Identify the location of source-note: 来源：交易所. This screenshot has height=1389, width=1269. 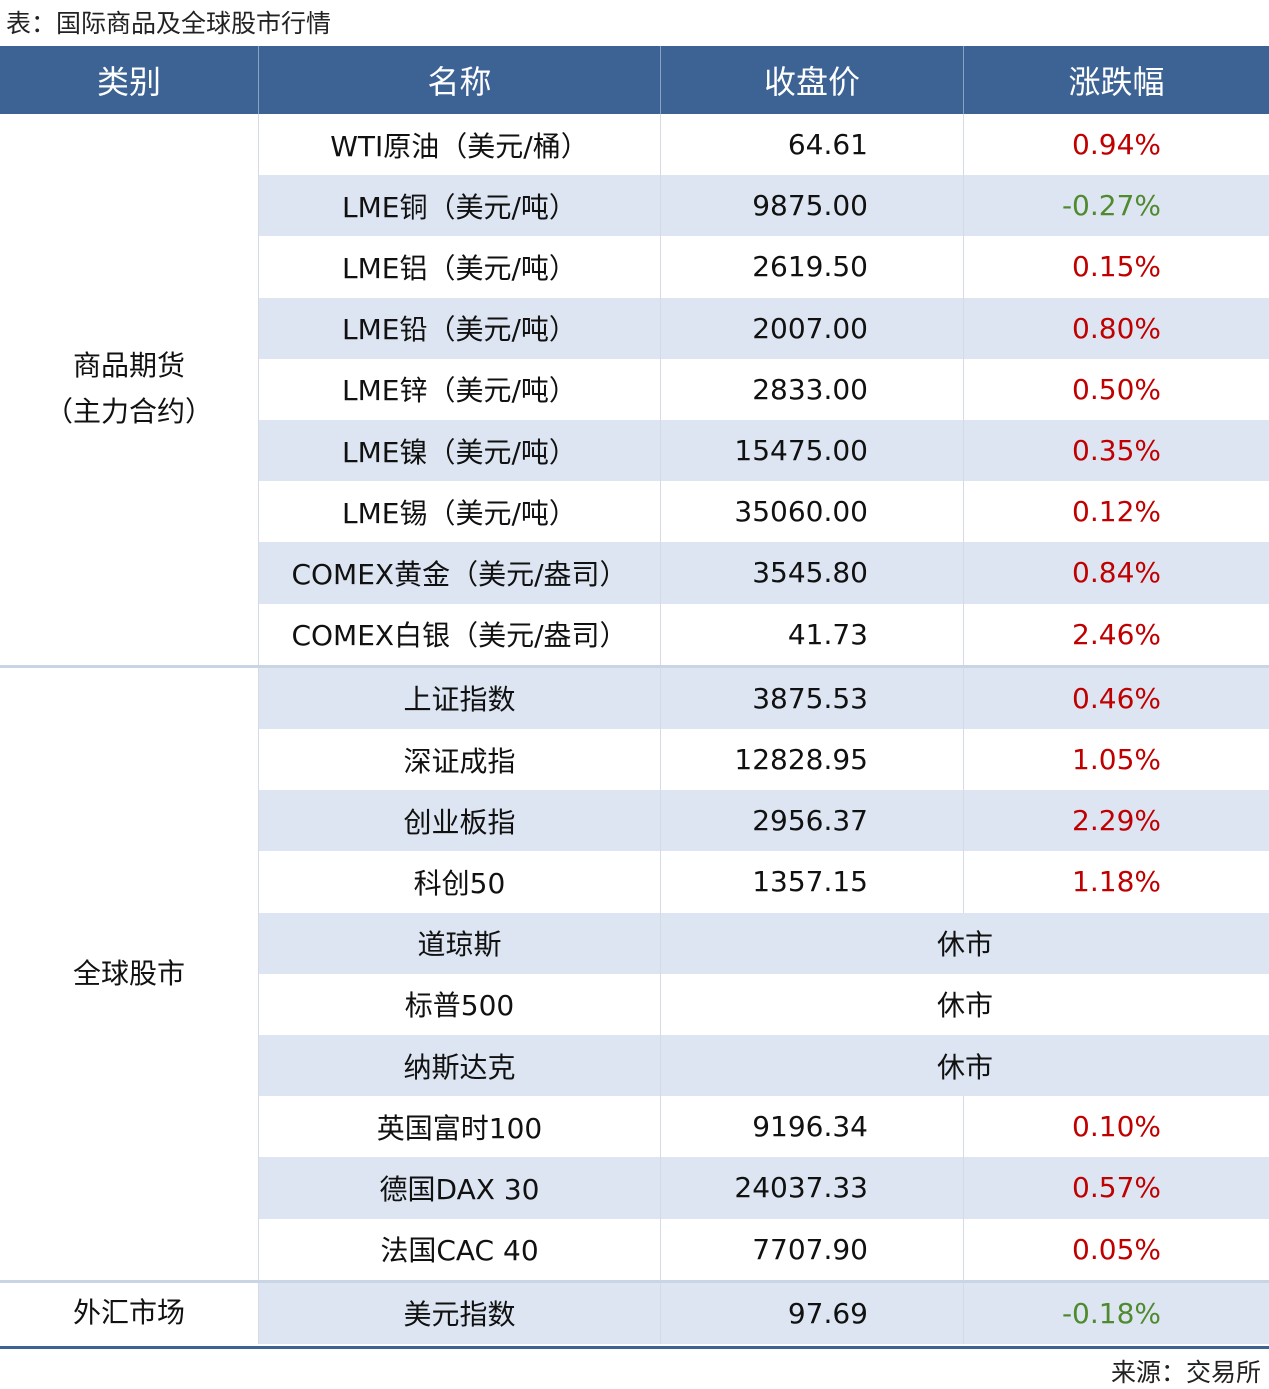
(1185, 1372).